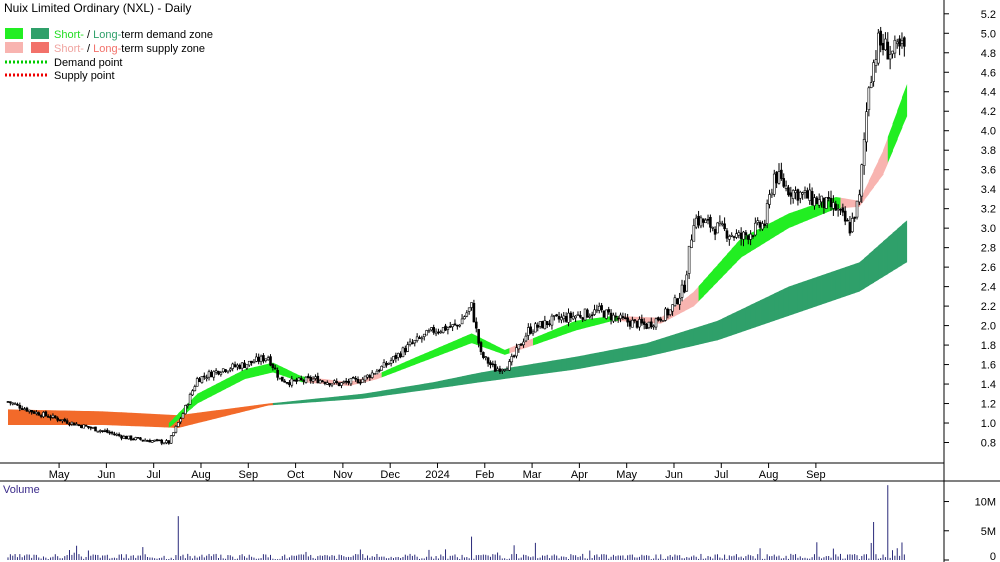 The width and height of the screenshot is (1000, 562). Describe the element at coordinates (295, 475) in the screenshot. I see `x-tick-label: Oct` at that location.